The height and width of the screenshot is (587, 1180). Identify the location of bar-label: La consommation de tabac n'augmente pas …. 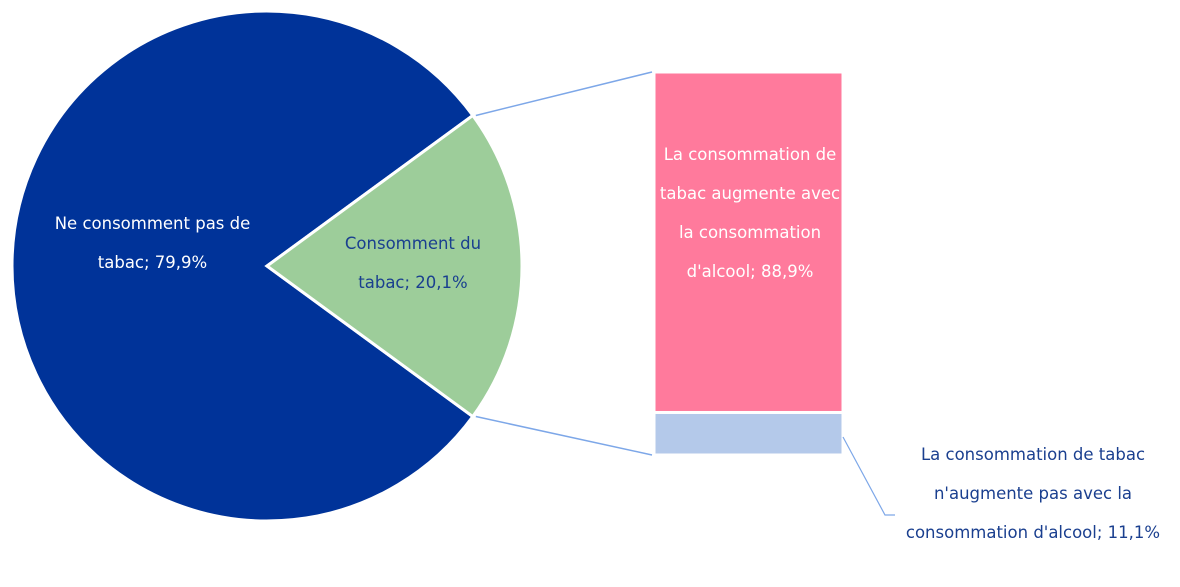
(1033, 493).